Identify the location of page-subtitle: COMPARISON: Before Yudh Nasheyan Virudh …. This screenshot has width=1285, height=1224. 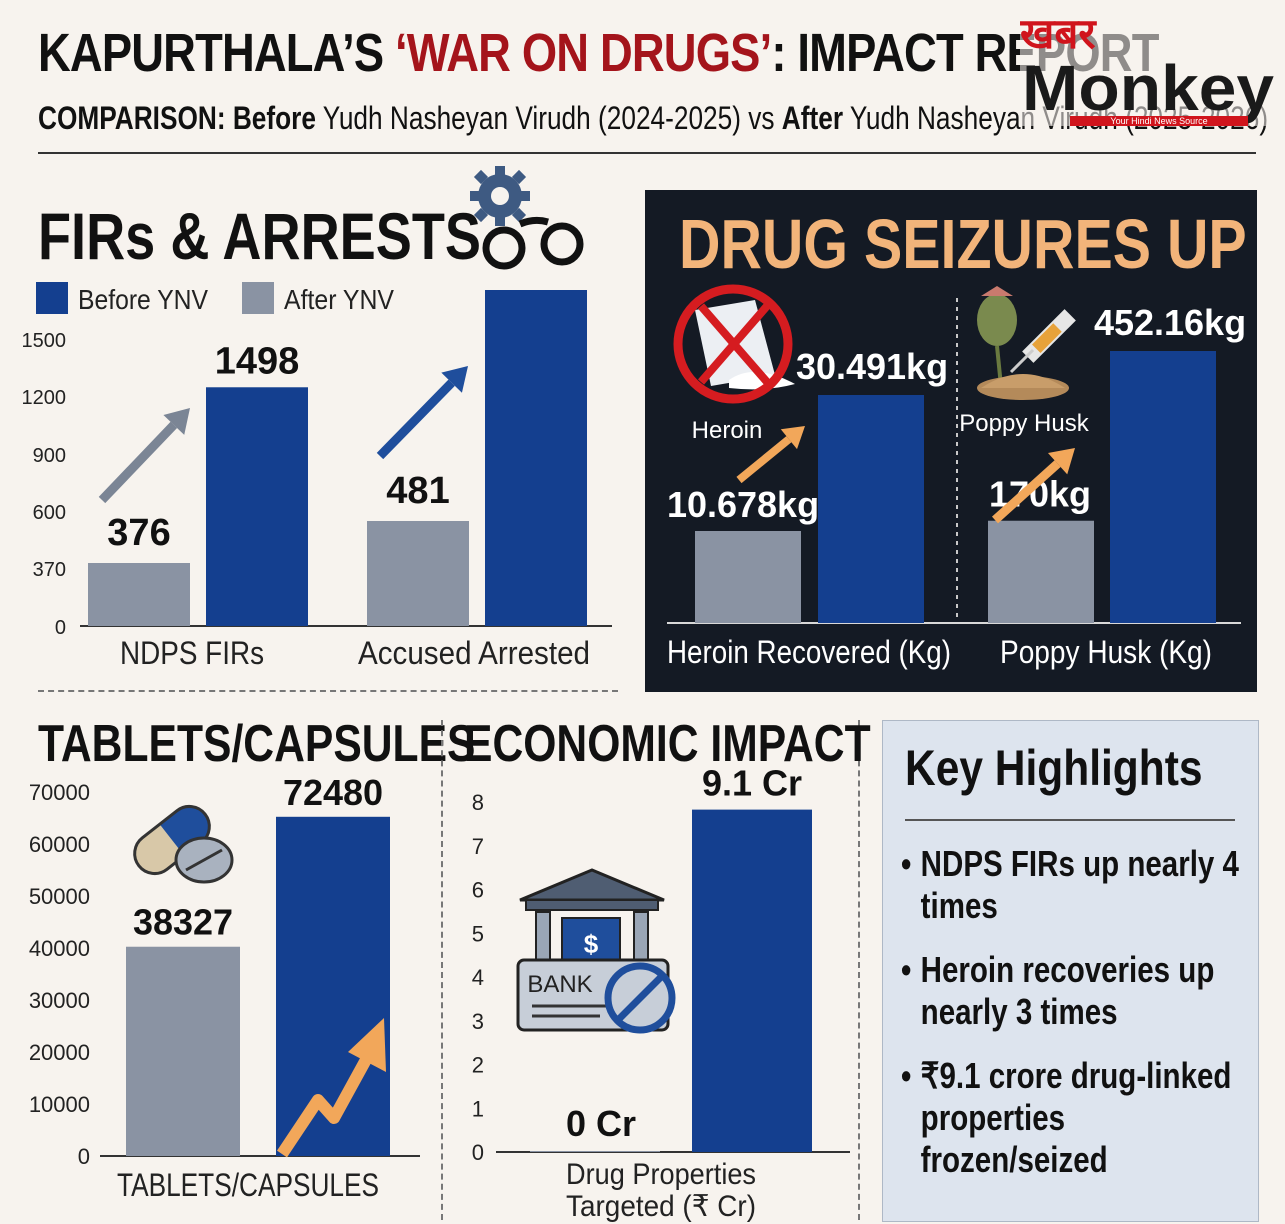
(653, 118).